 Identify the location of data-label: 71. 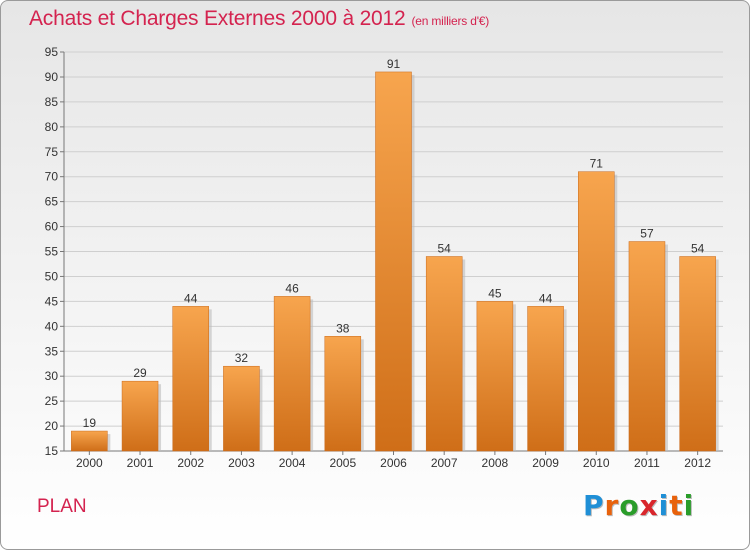
(597, 164).